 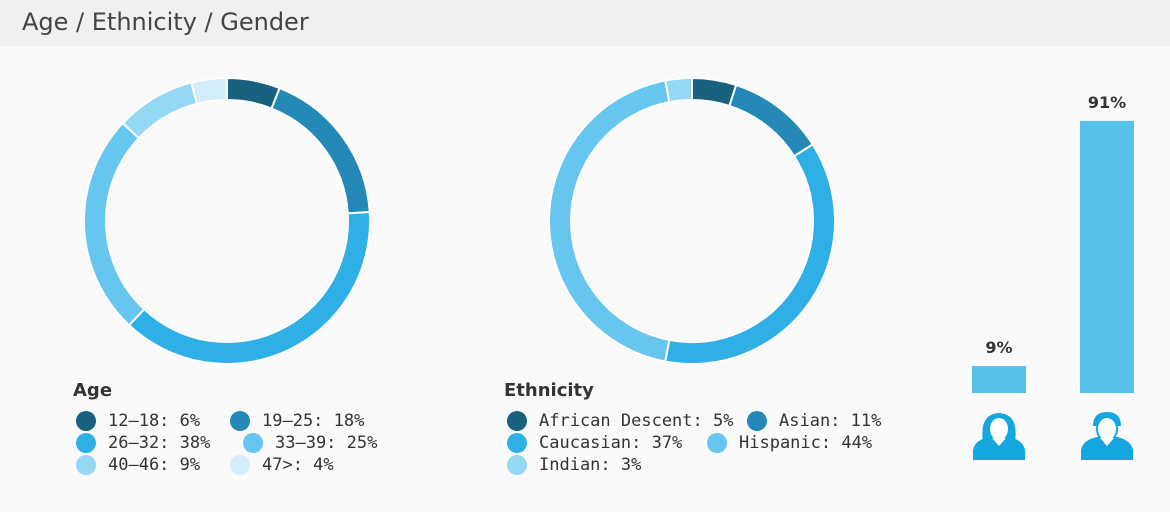 What do you see at coordinates (678, 90) in the screenshot?
I see `ethnicity-slice-indian` at bounding box center [678, 90].